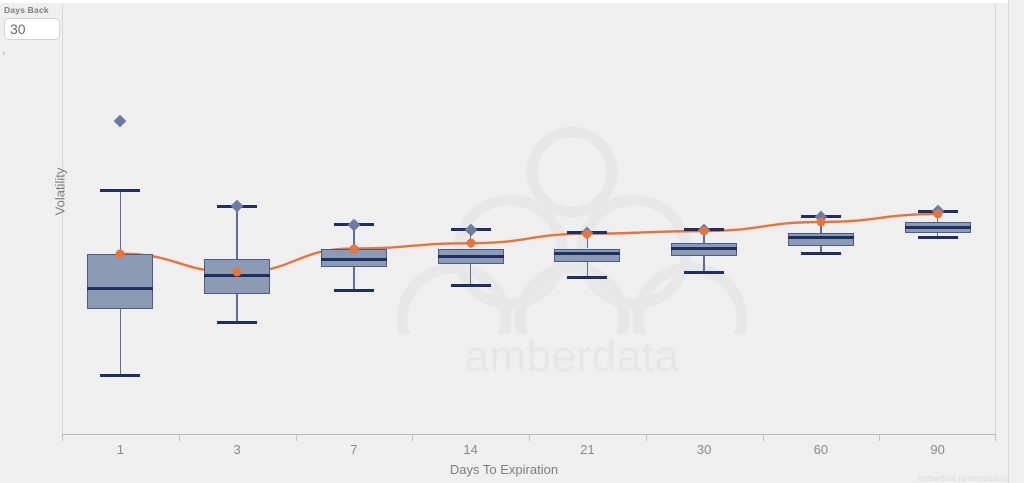 Image resolution: width=1024 pixels, height=483 pixels. What do you see at coordinates (120, 449) in the screenshot?
I see `x-axis-tick-label: 1` at bounding box center [120, 449].